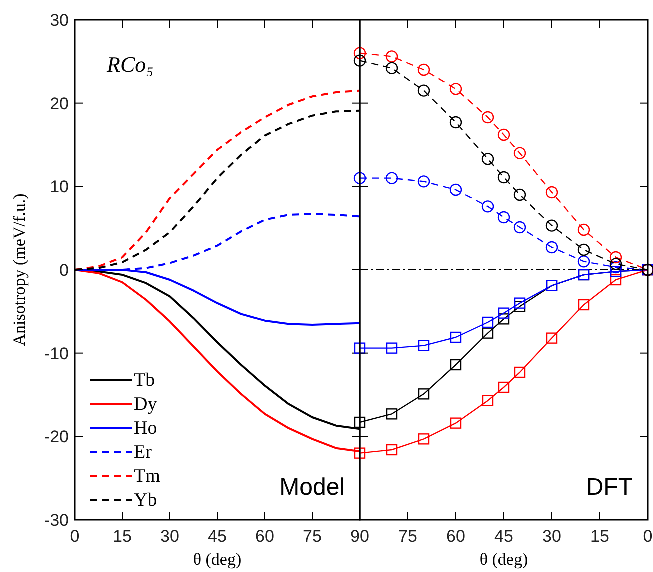 The width and height of the screenshot is (653, 572). I want to click on y-tick-label: 10, so click(59, 187).